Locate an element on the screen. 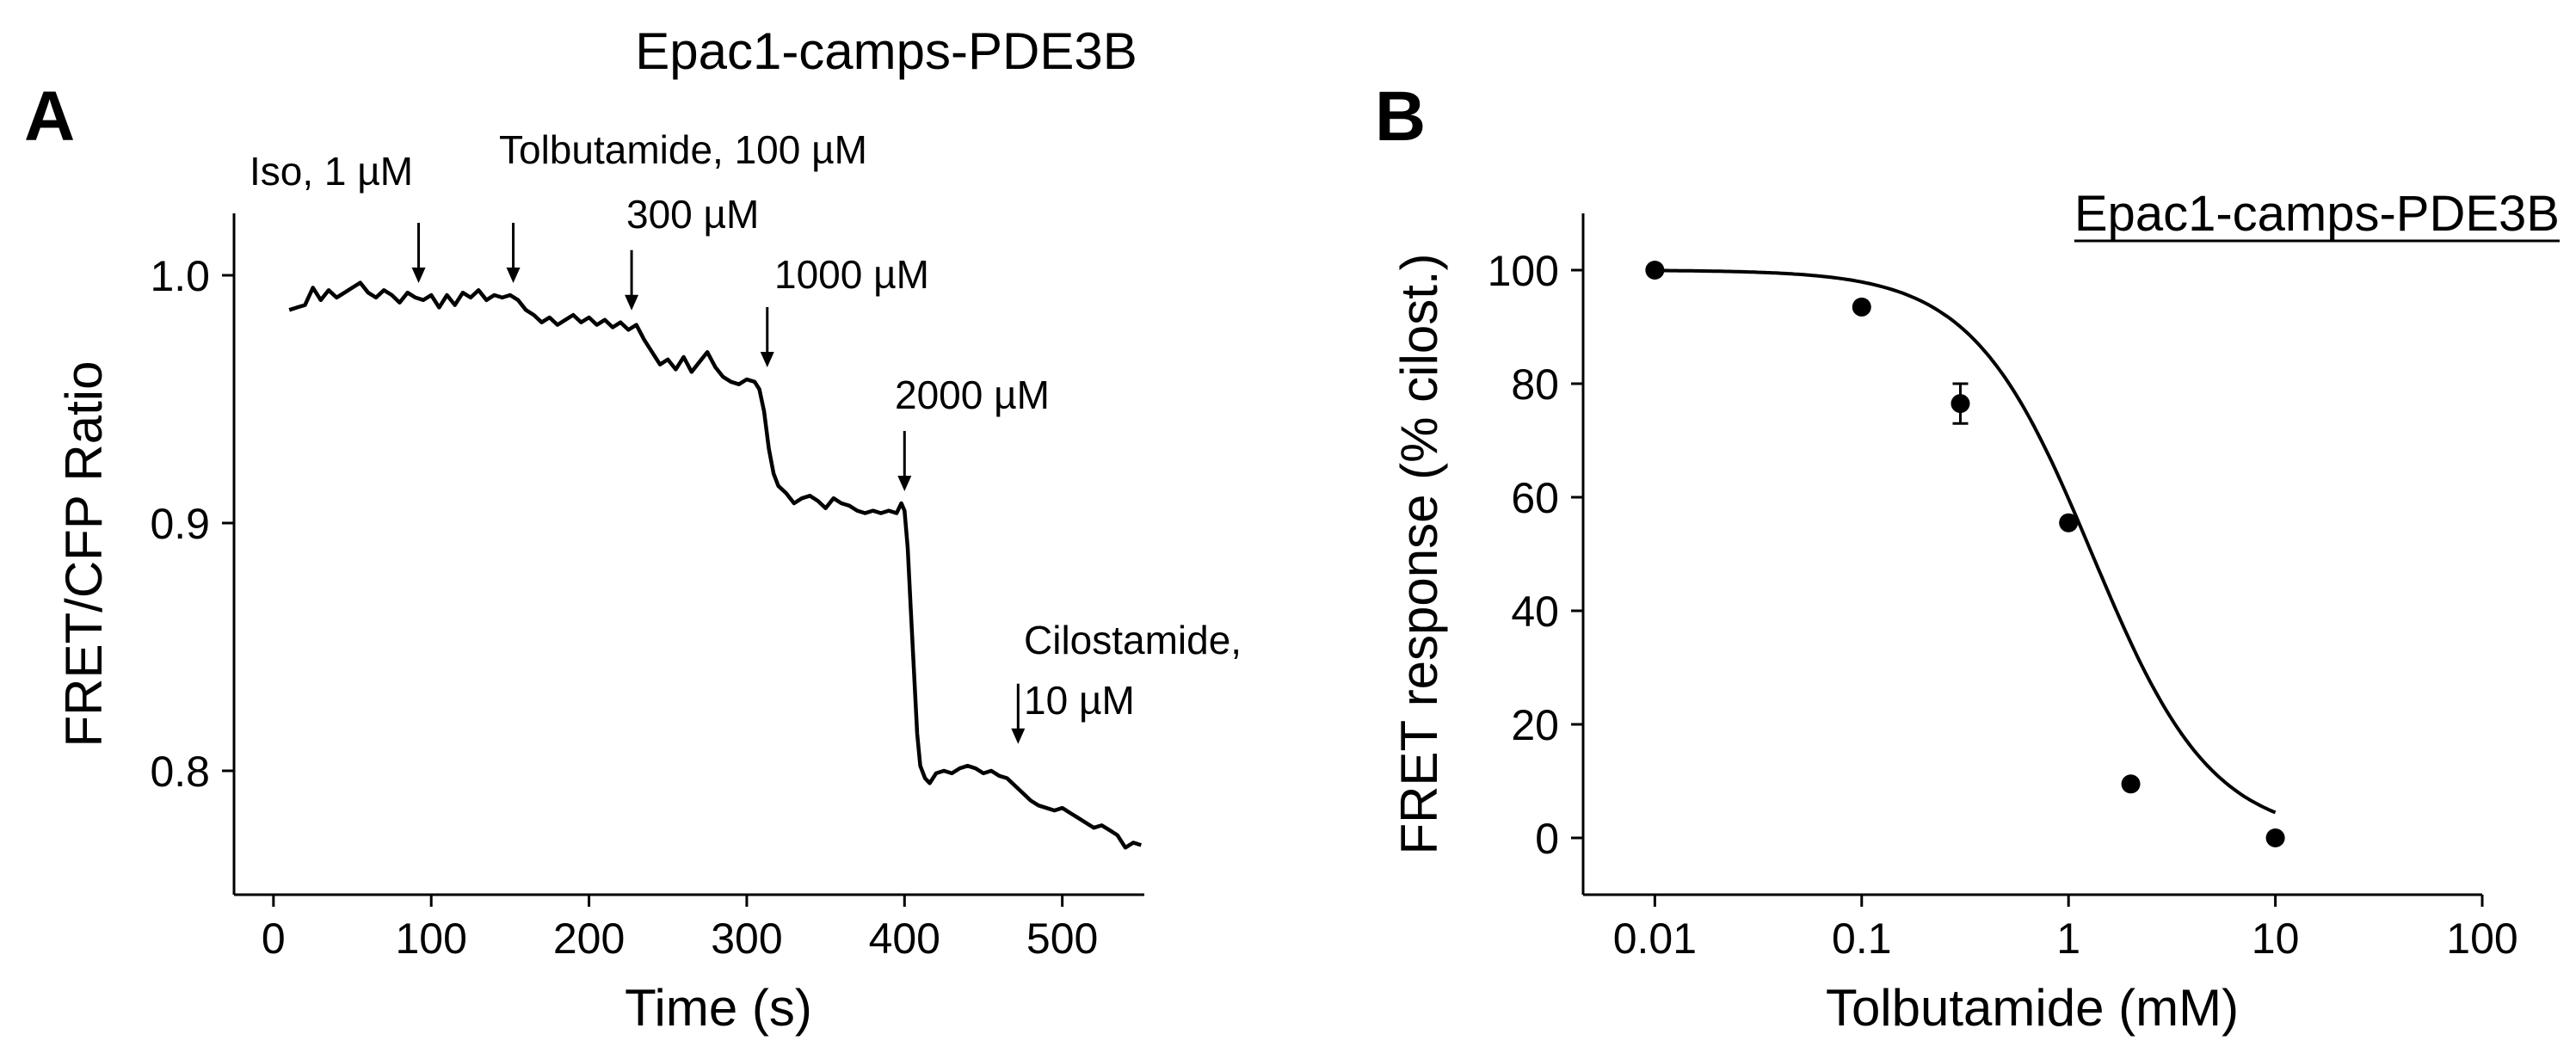  y-tick-label: 40 is located at coordinates (1535, 612).